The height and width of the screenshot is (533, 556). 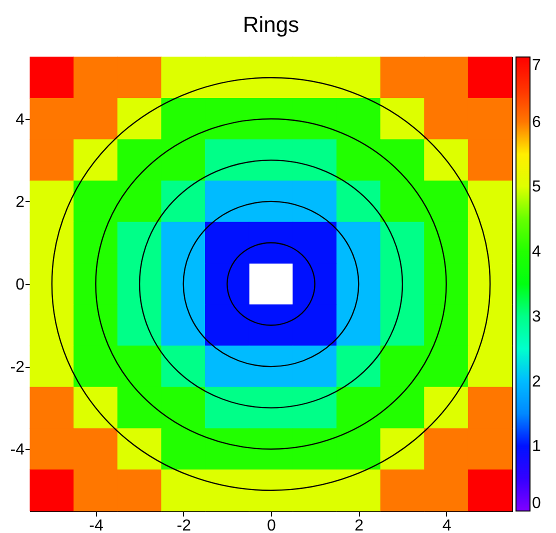 What do you see at coordinates (447, 525) in the screenshot?
I see `x-tick-label: 4` at bounding box center [447, 525].